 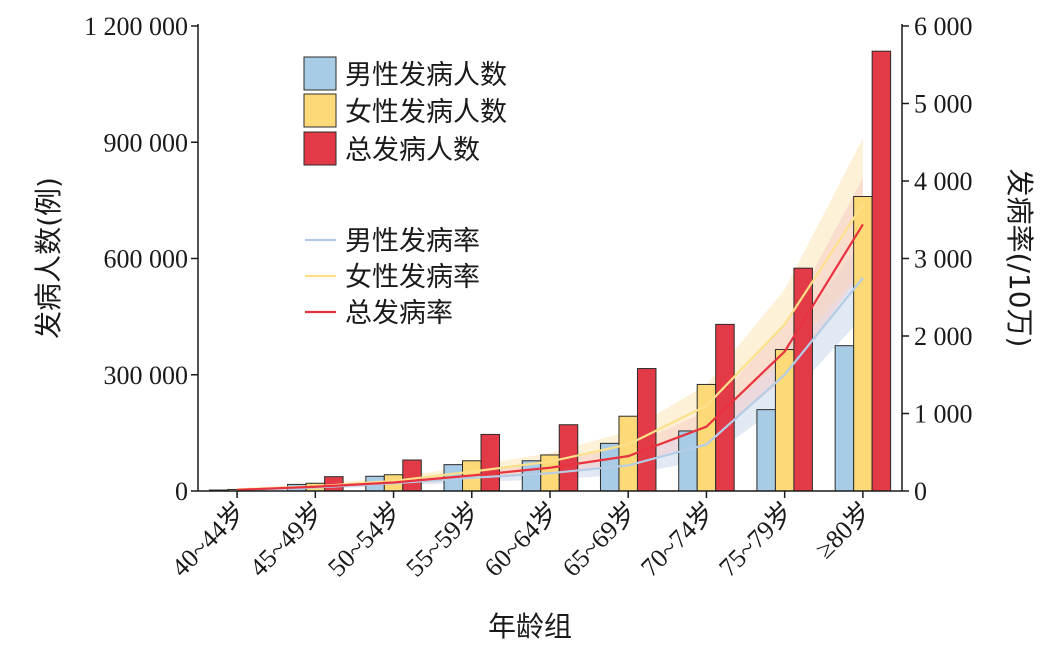 I want to click on legend-total-count-swatch, so click(x=320, y=148).